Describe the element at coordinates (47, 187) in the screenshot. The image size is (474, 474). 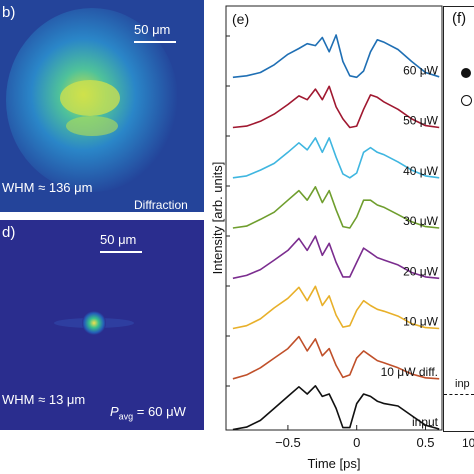
I see `panel-b-fwhm: WHM ≈ 136 μm` at that location.